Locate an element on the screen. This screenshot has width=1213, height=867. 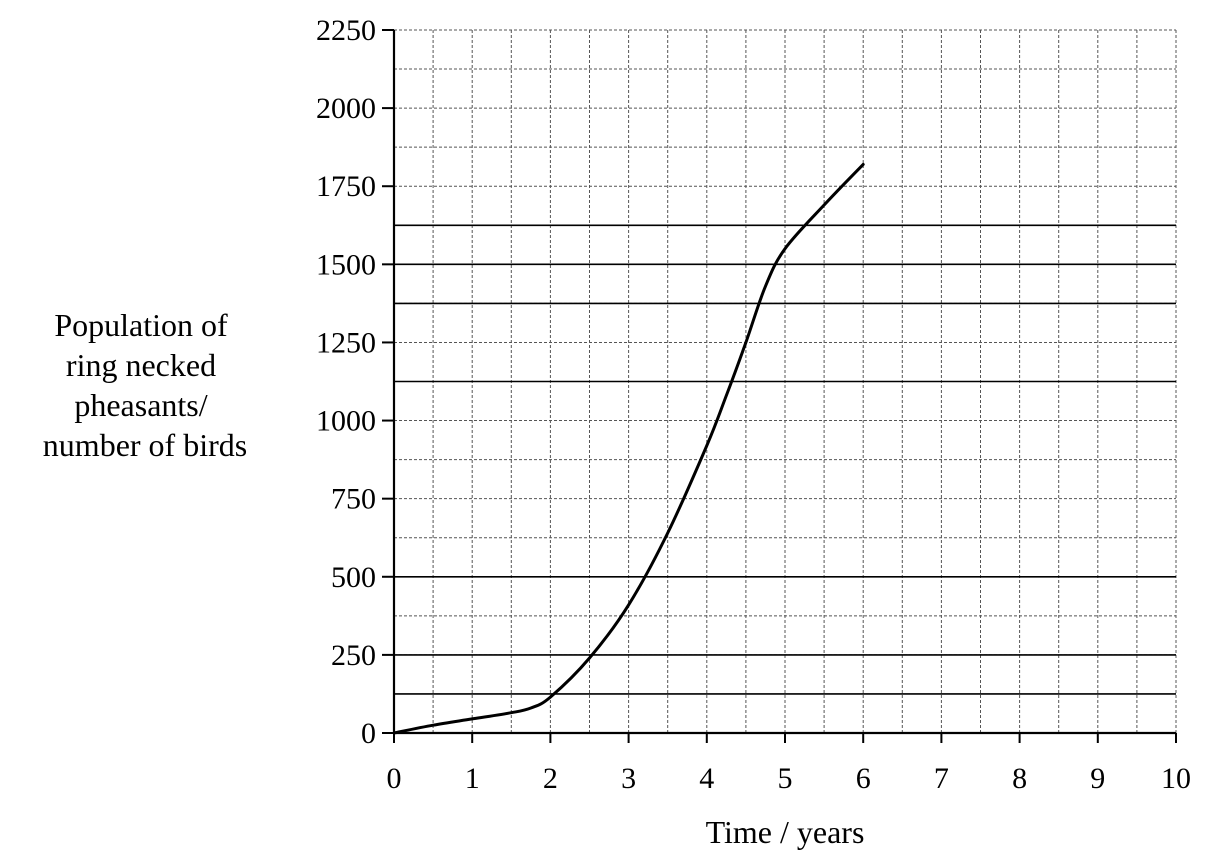
y-axis-title-line: number of birds is located at coordinates (145, 445).